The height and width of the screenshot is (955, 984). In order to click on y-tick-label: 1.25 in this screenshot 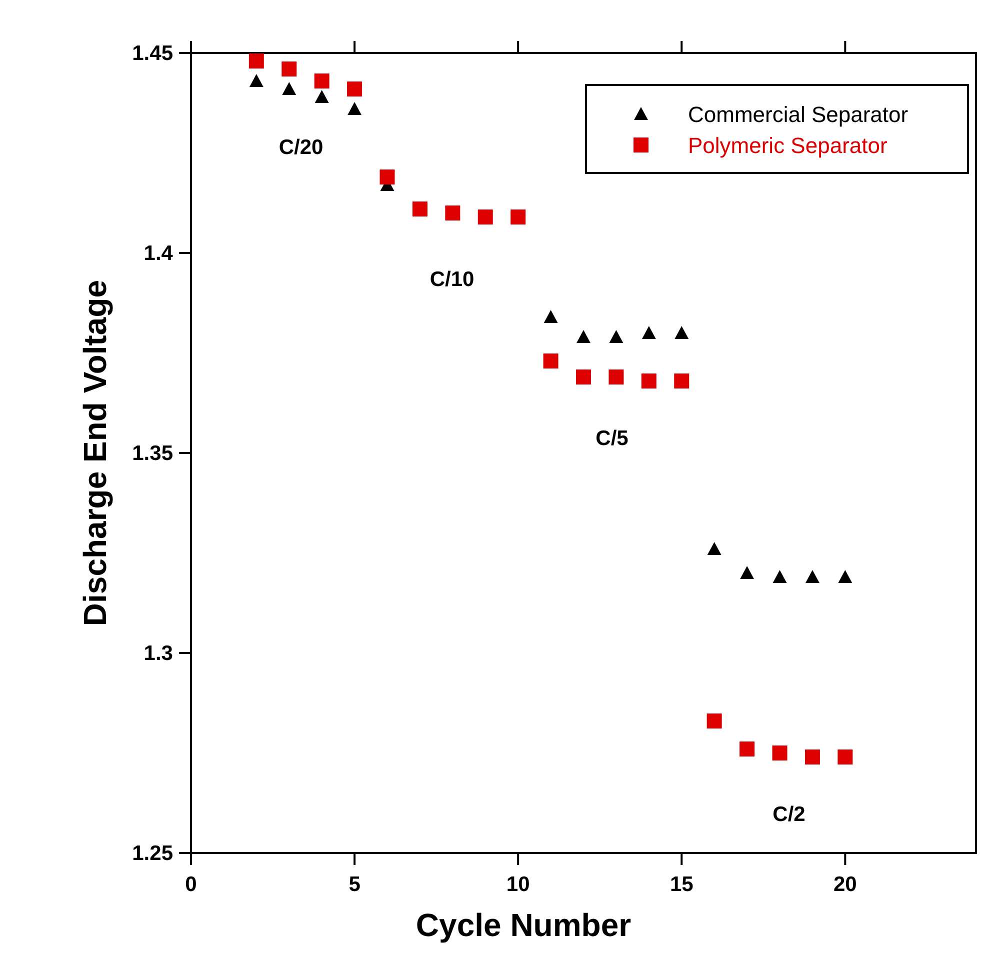, I will do `click(153, 853)`.